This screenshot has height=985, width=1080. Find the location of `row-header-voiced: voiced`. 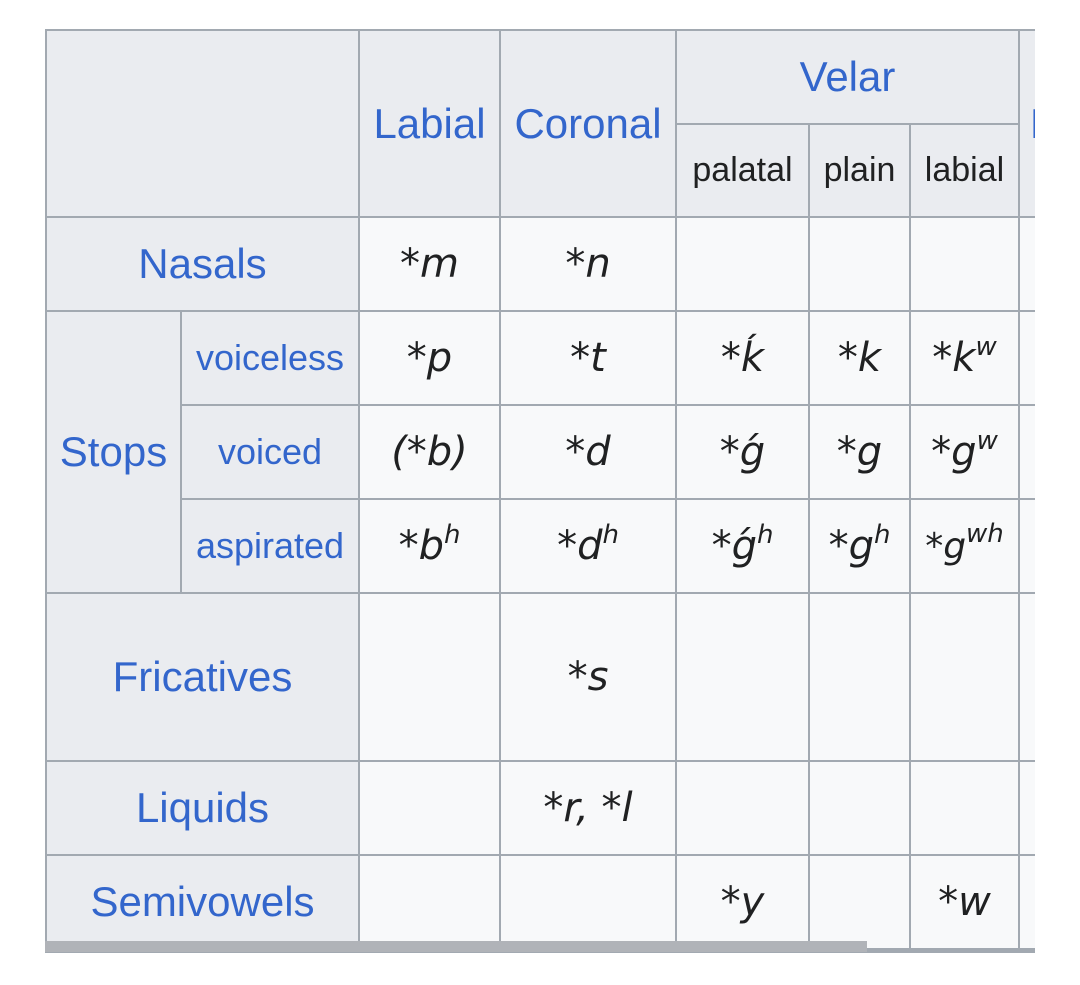

row-header-voiced: voiced is located at coordinates (270, 452).